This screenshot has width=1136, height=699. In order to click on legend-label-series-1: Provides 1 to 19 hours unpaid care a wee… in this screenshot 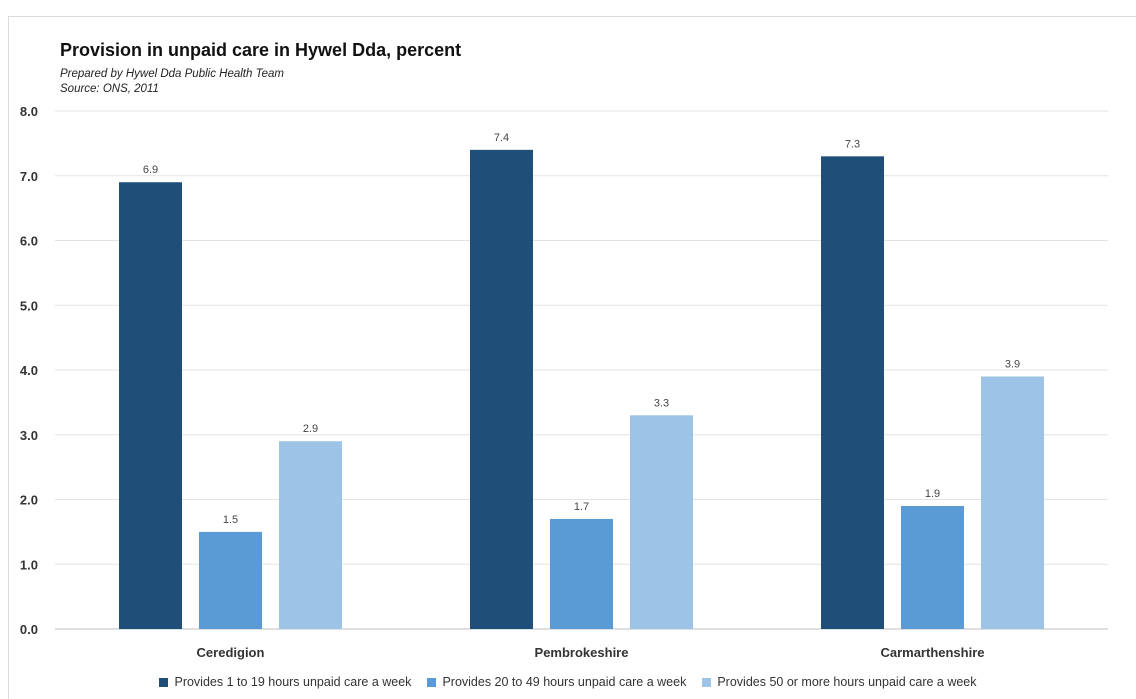, I will do `click(293, 682)`.